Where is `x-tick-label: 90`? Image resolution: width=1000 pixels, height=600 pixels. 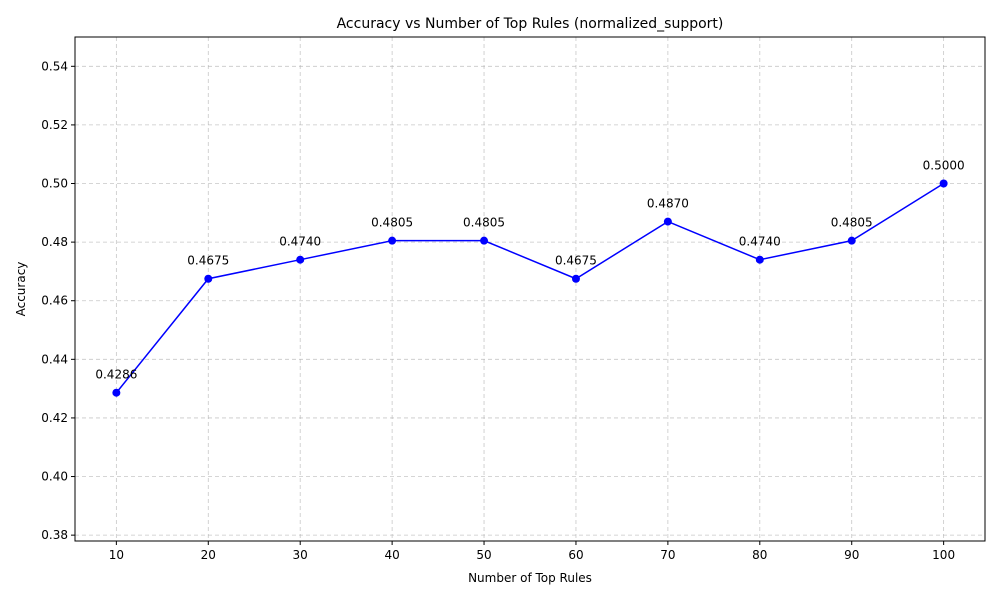
x-tick-label: 90 is located at coordinates (851, 555).